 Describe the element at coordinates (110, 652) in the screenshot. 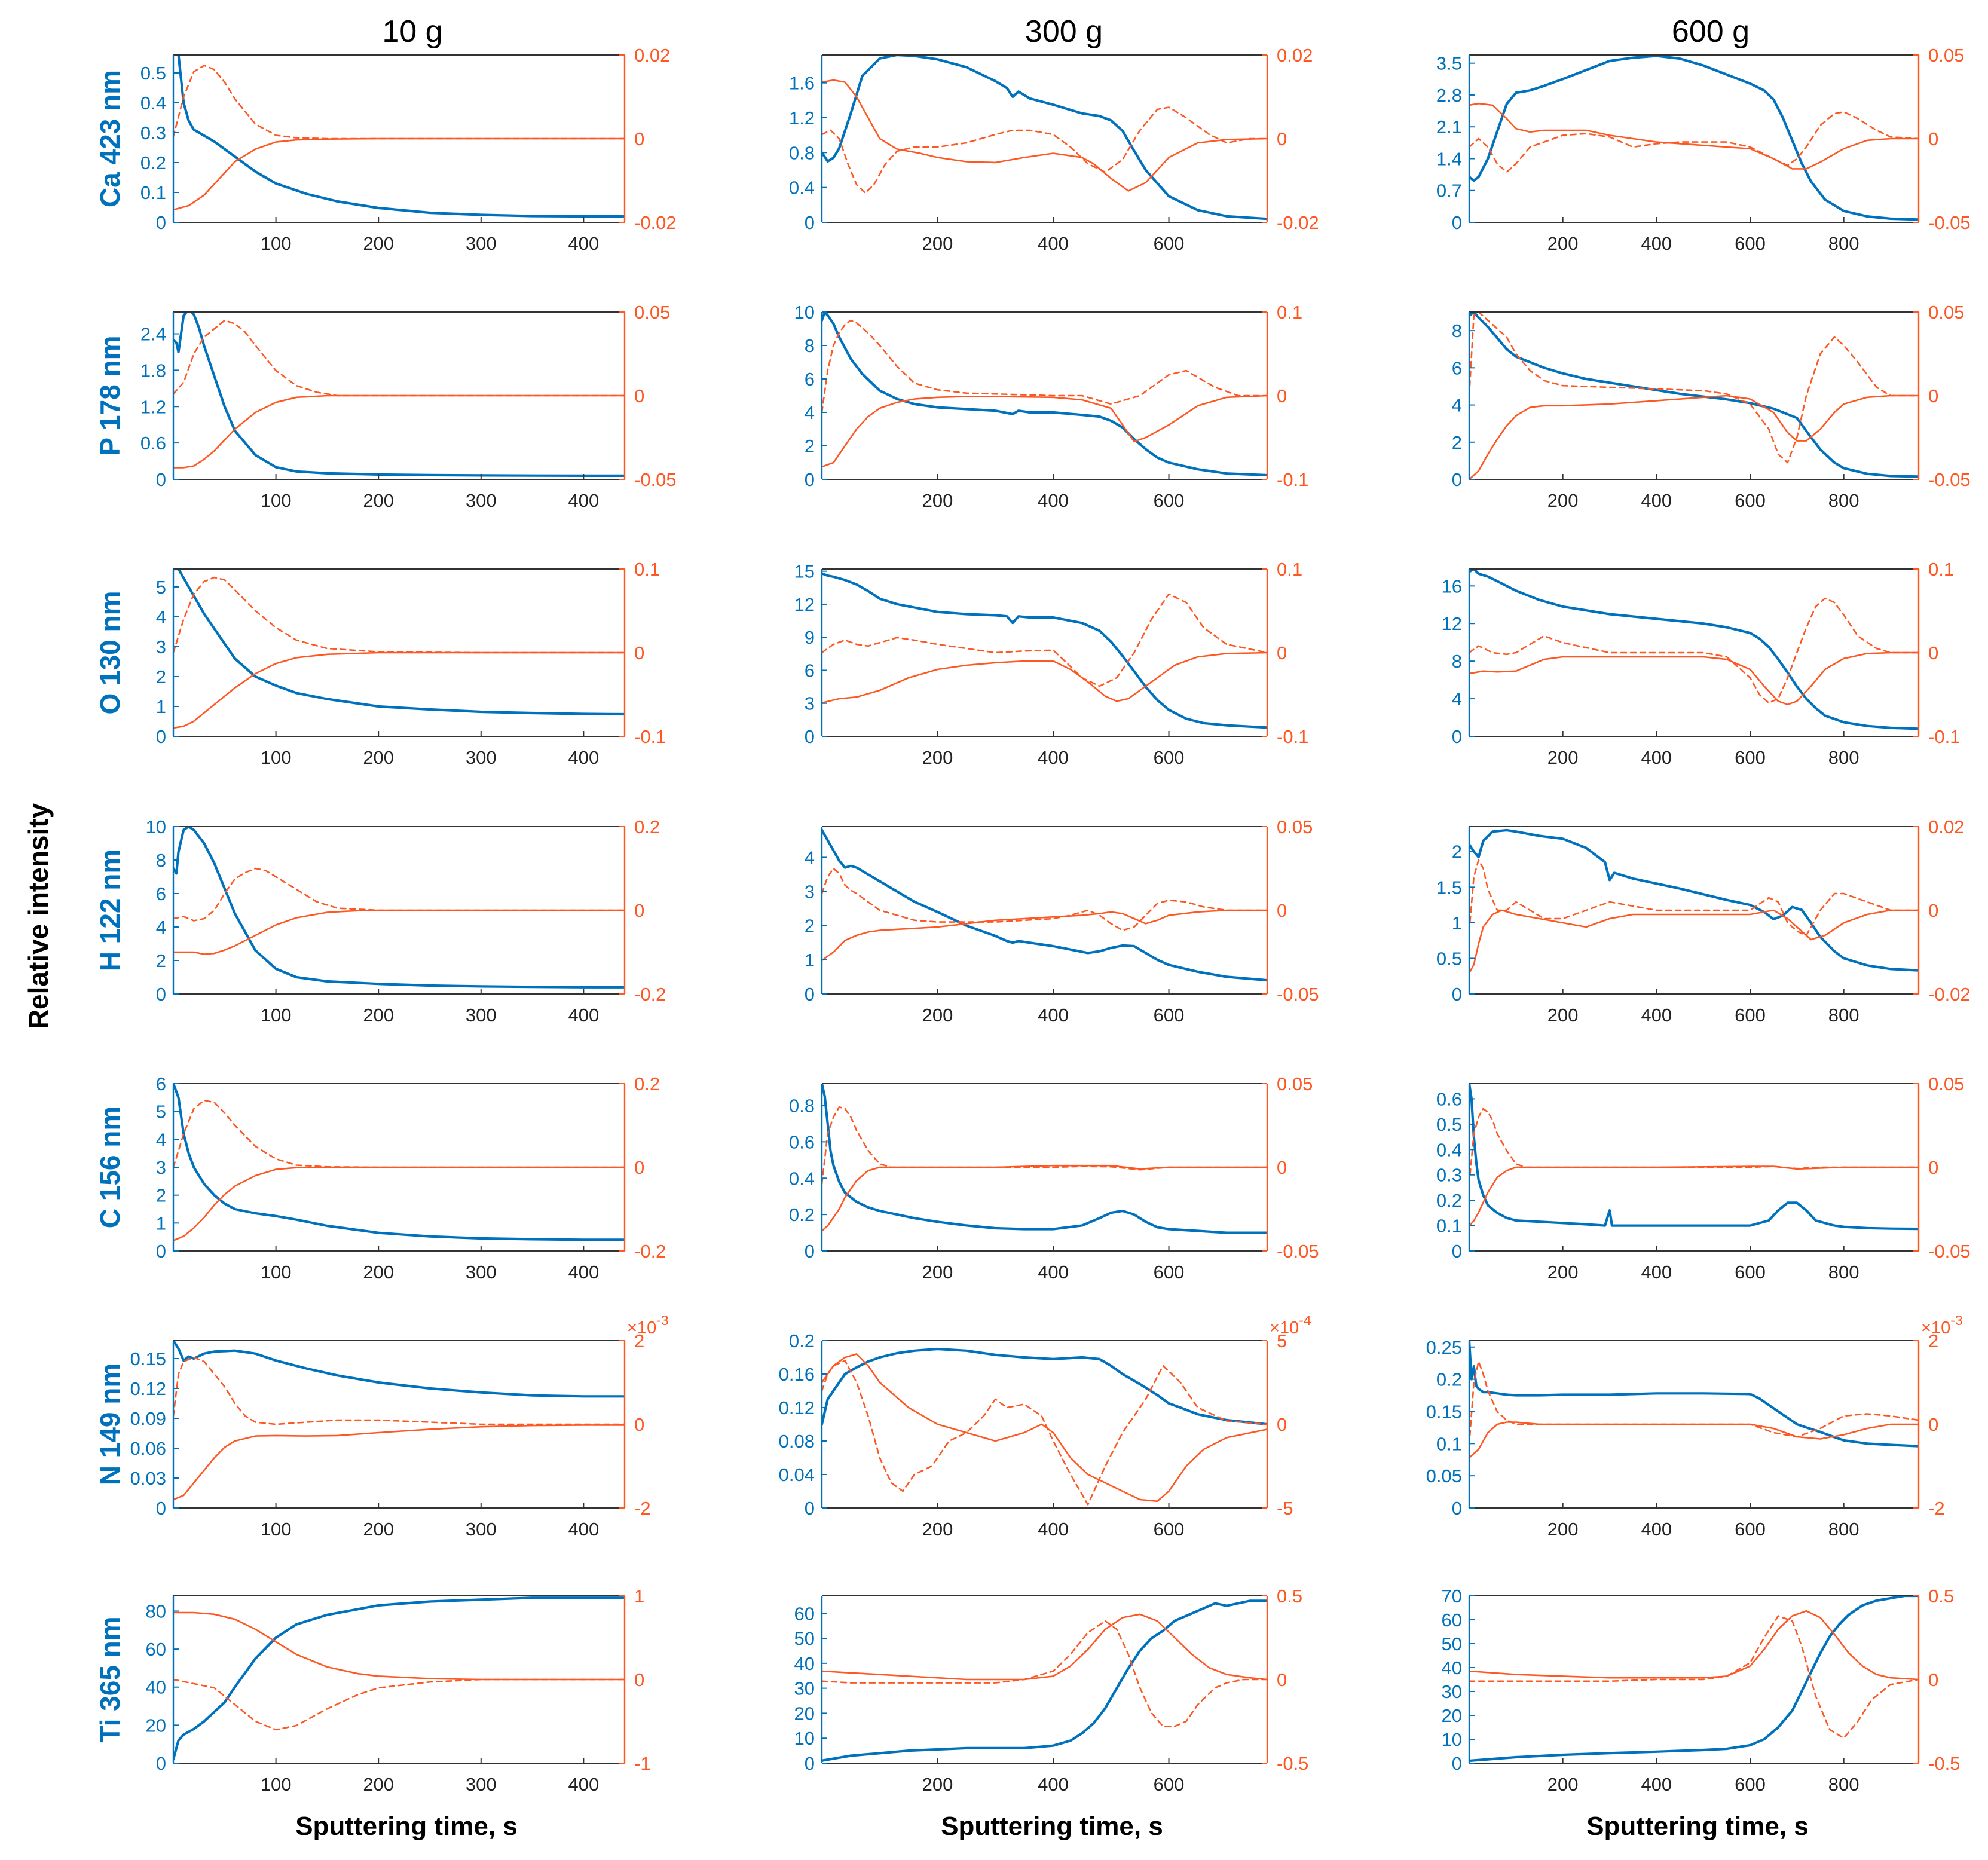

I see `row-label-o-130-nm: O 130 nm` at that location.